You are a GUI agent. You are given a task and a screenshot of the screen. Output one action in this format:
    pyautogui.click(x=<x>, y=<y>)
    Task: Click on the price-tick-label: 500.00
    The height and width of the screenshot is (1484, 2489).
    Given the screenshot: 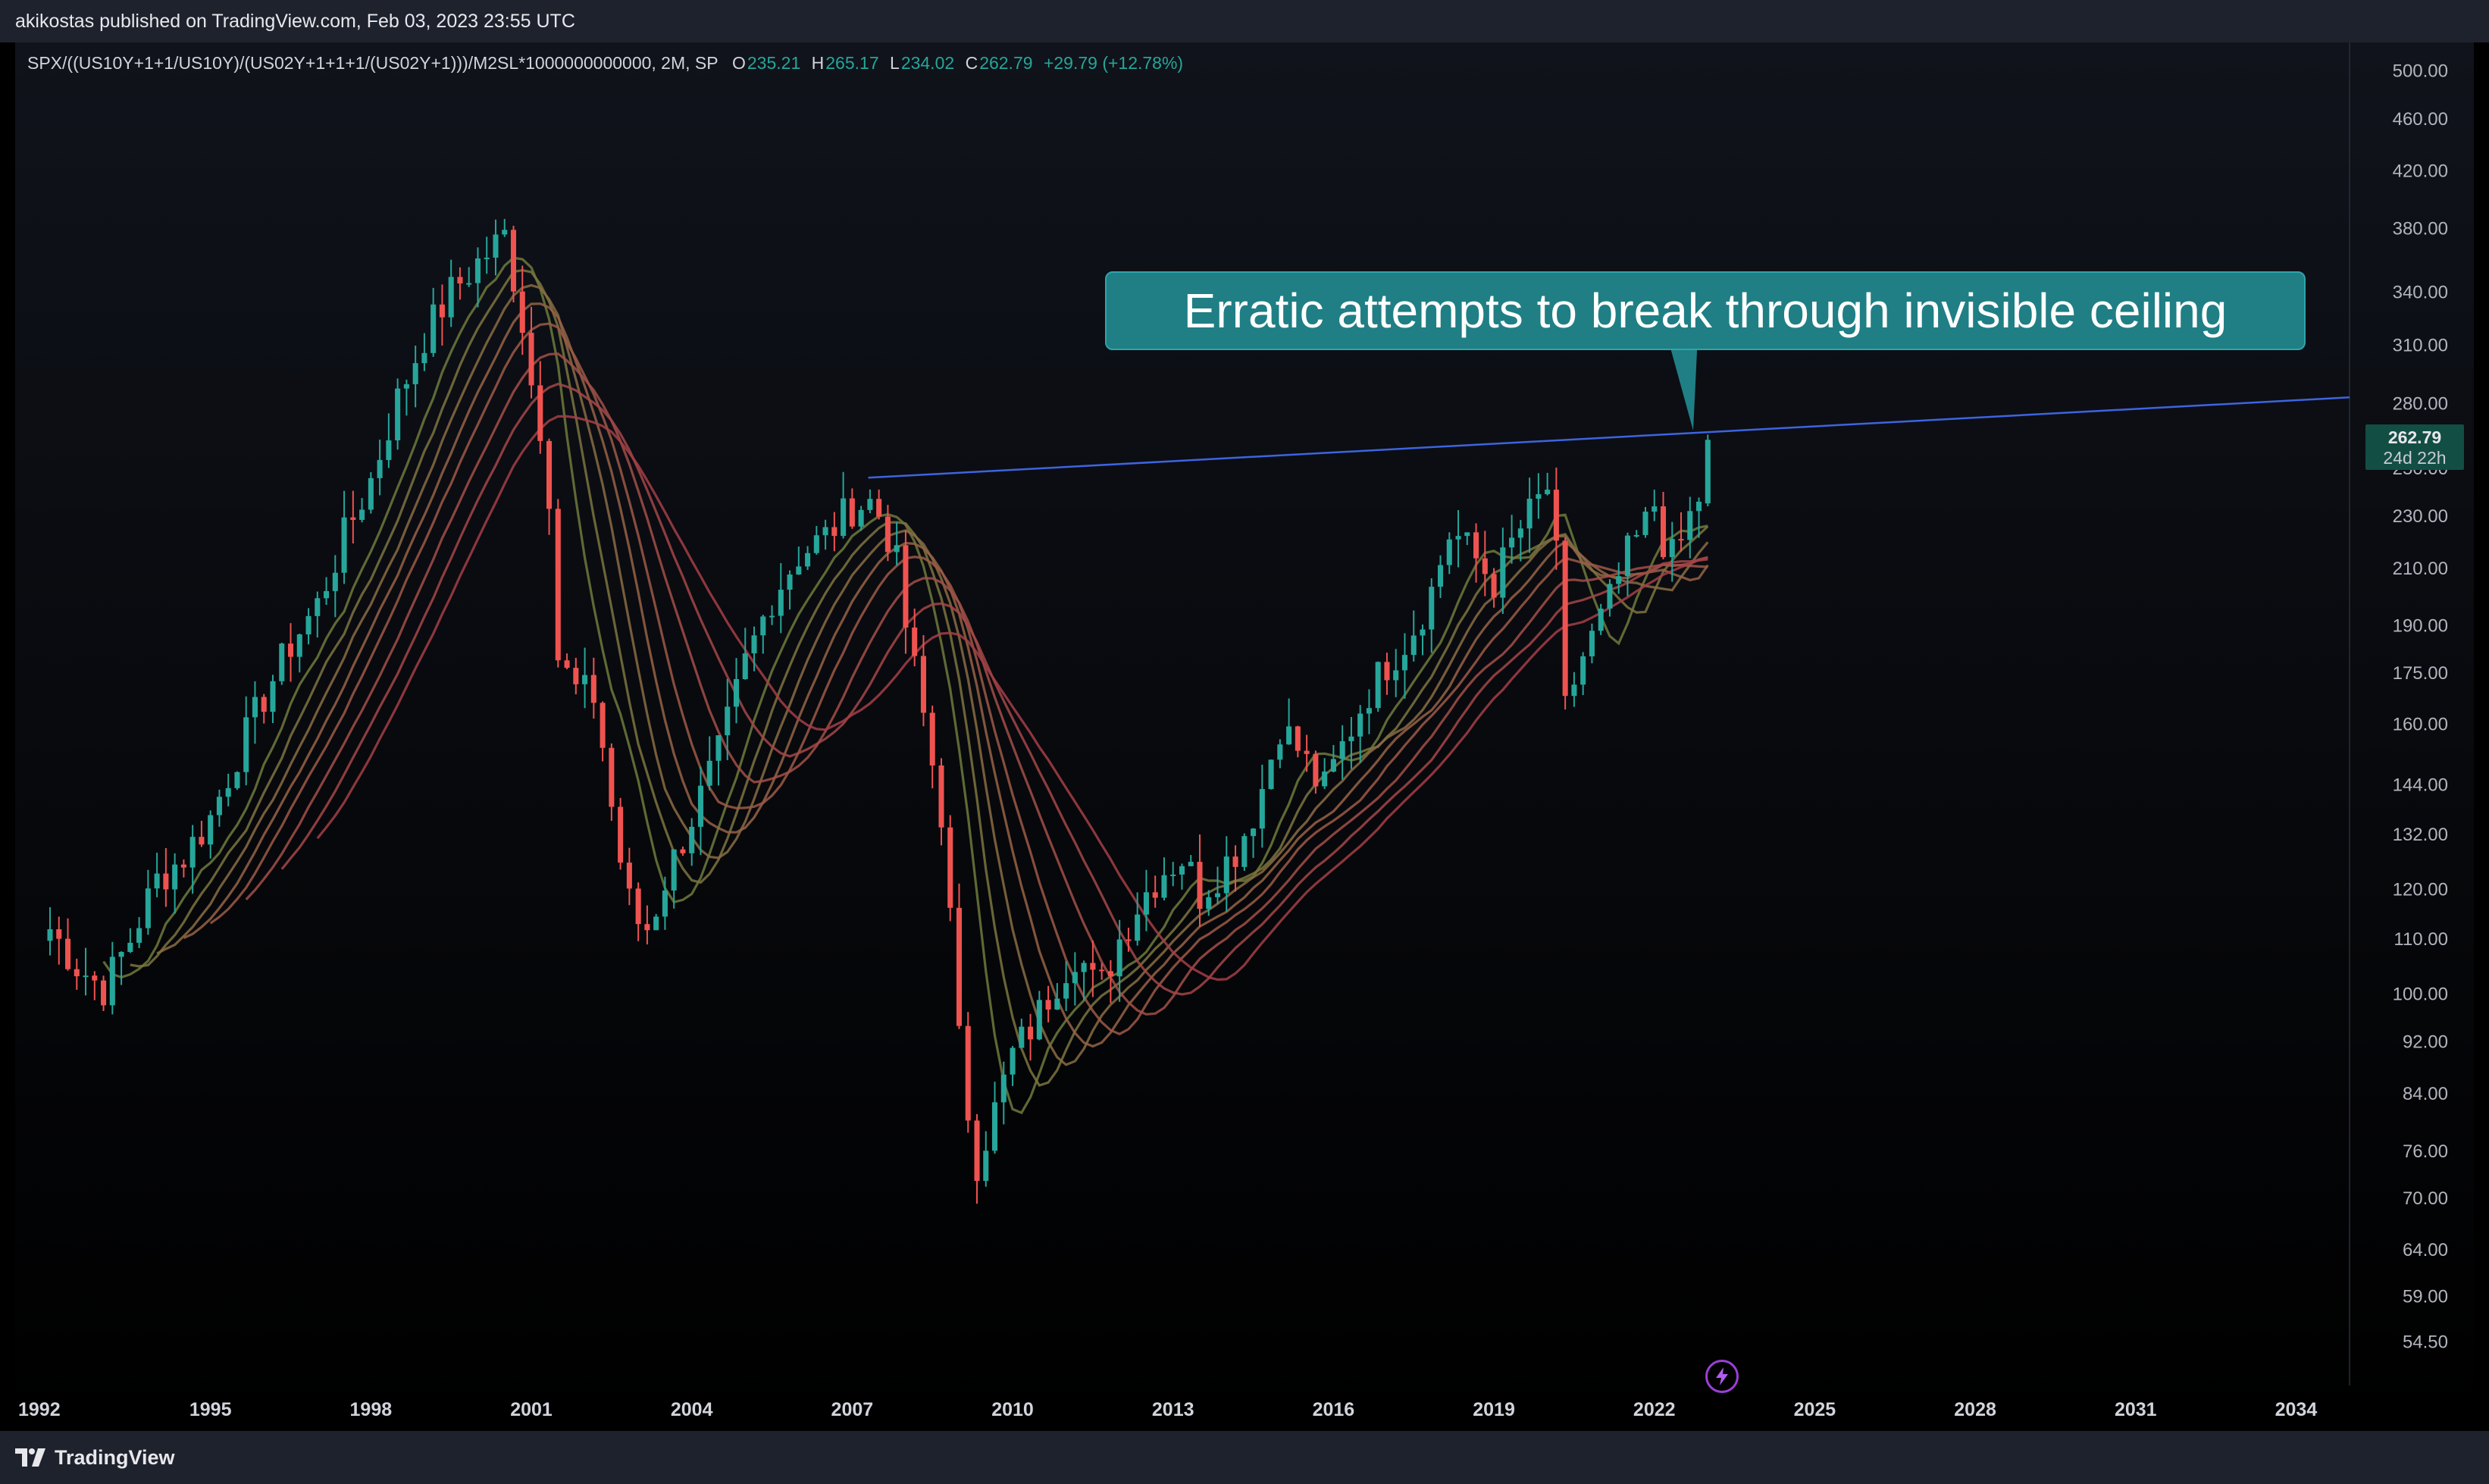 What is the action you would take?
    pyautogui.click(x=2420, y=72)
    